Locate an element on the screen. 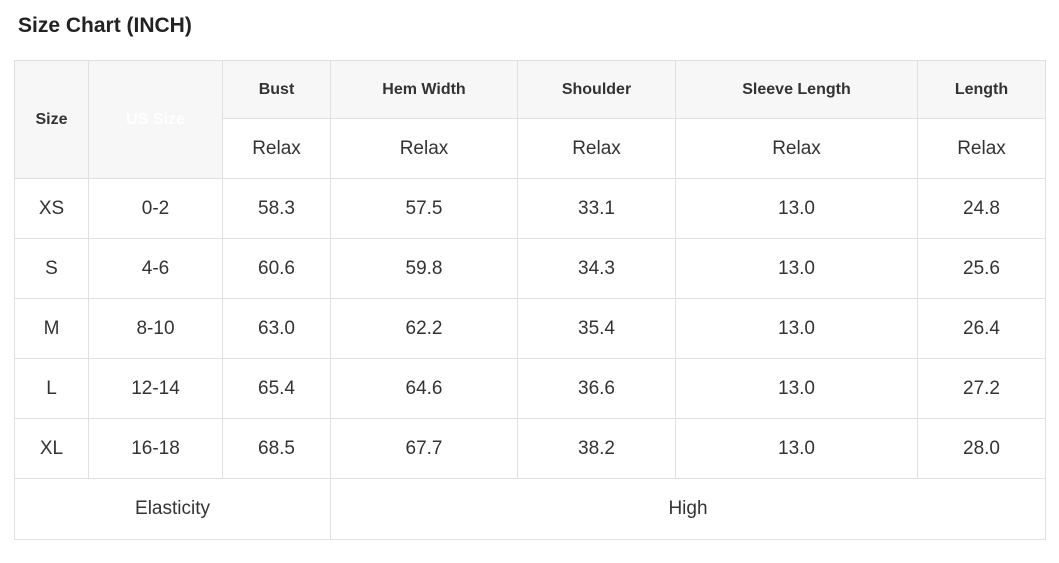 This screenshot has height=563, width=1059. subheader-bust-relax: Relax is located at coordinates (276, 148).